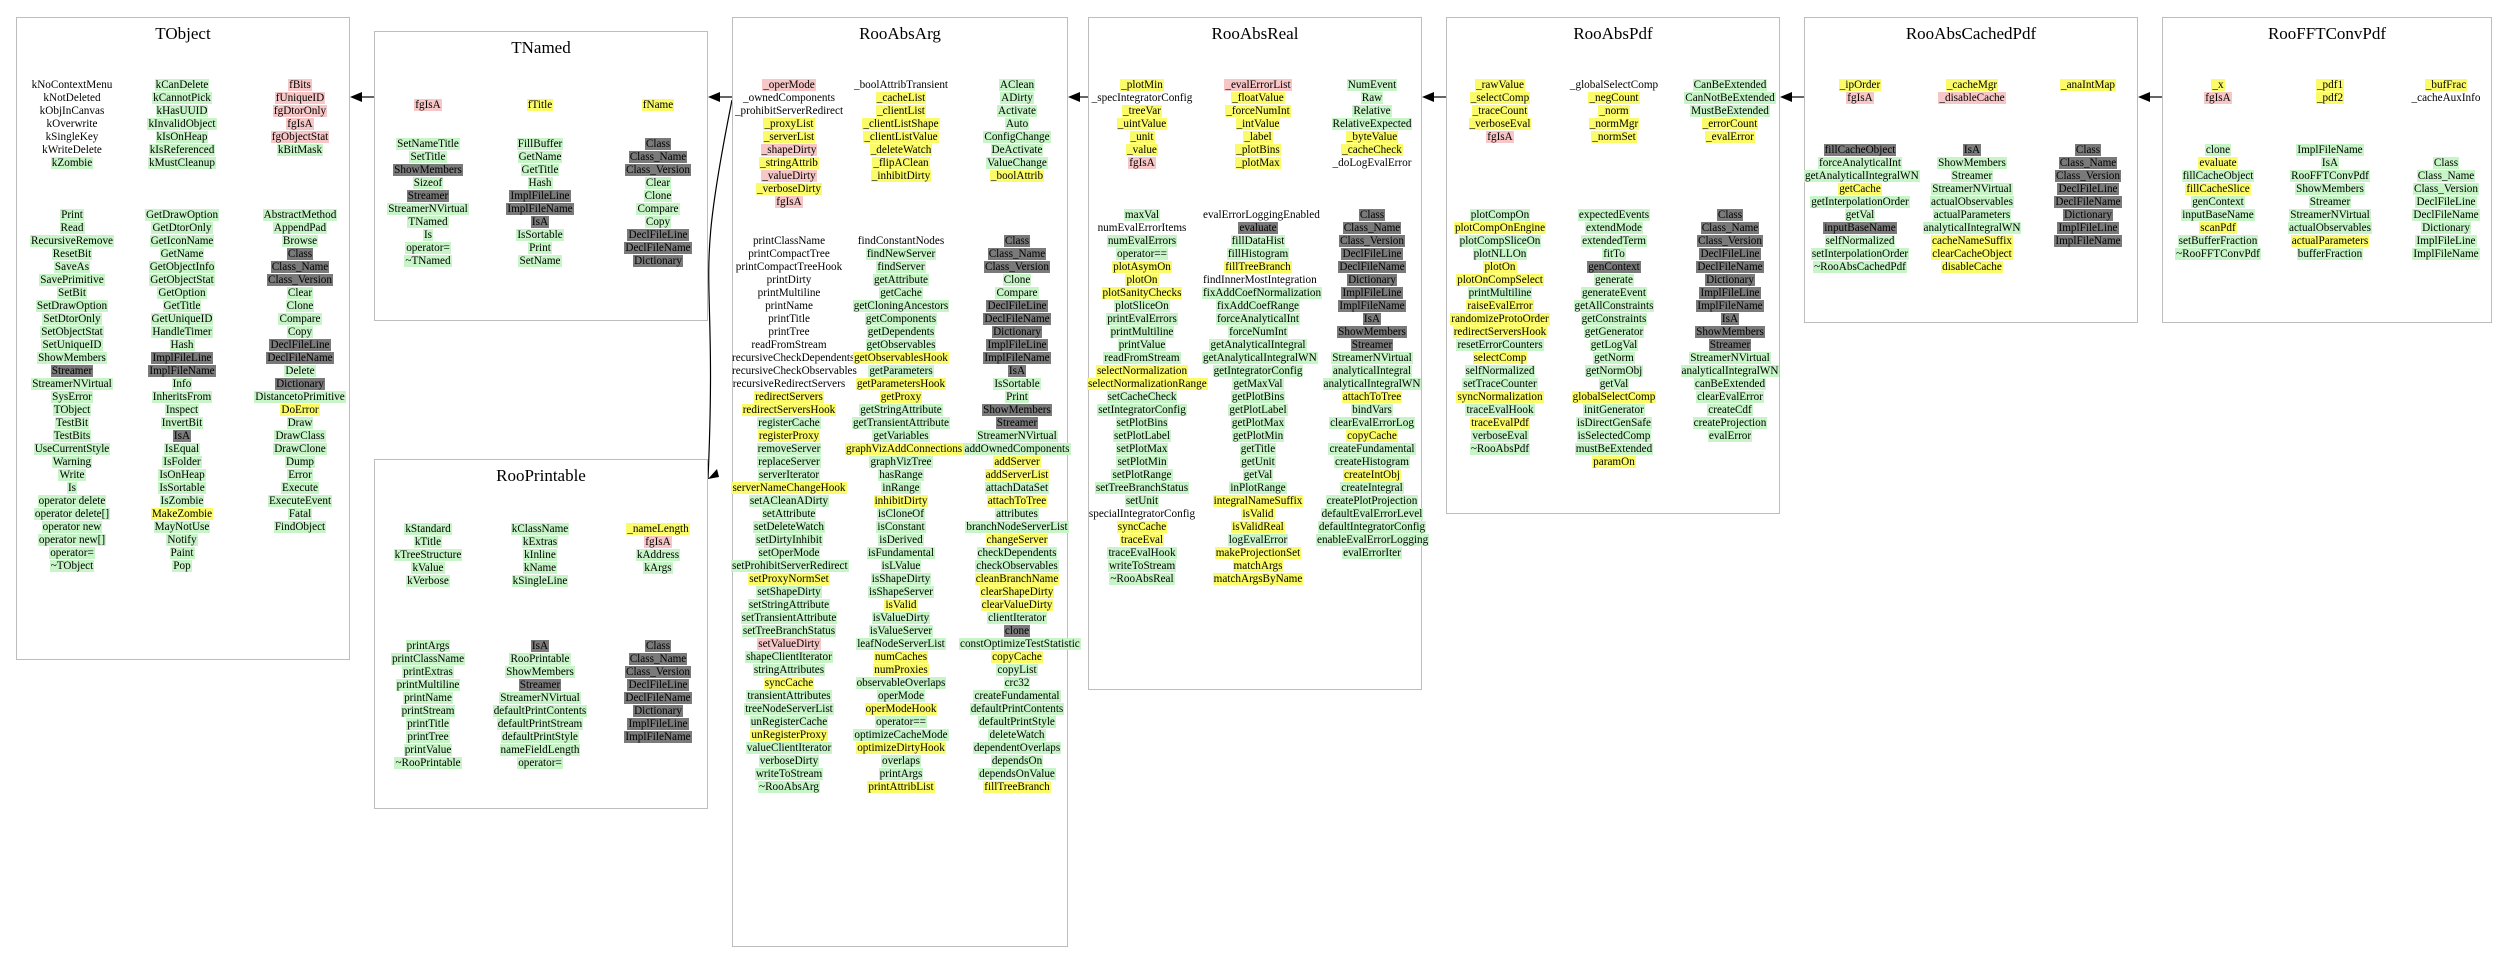 The image size is (2509, 965). I want to click on member-item: graphVizTree, so click(901, 462).